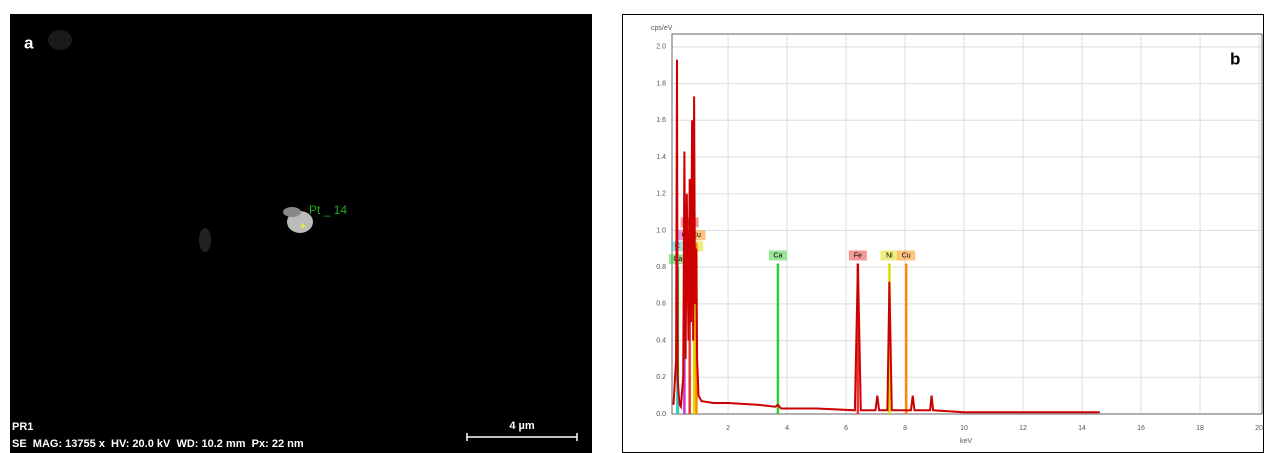  What do you see at coordinates (661, 377) in the screenshot?
I see `y-tick-label: 0.2` at bounding box center [661, 377].